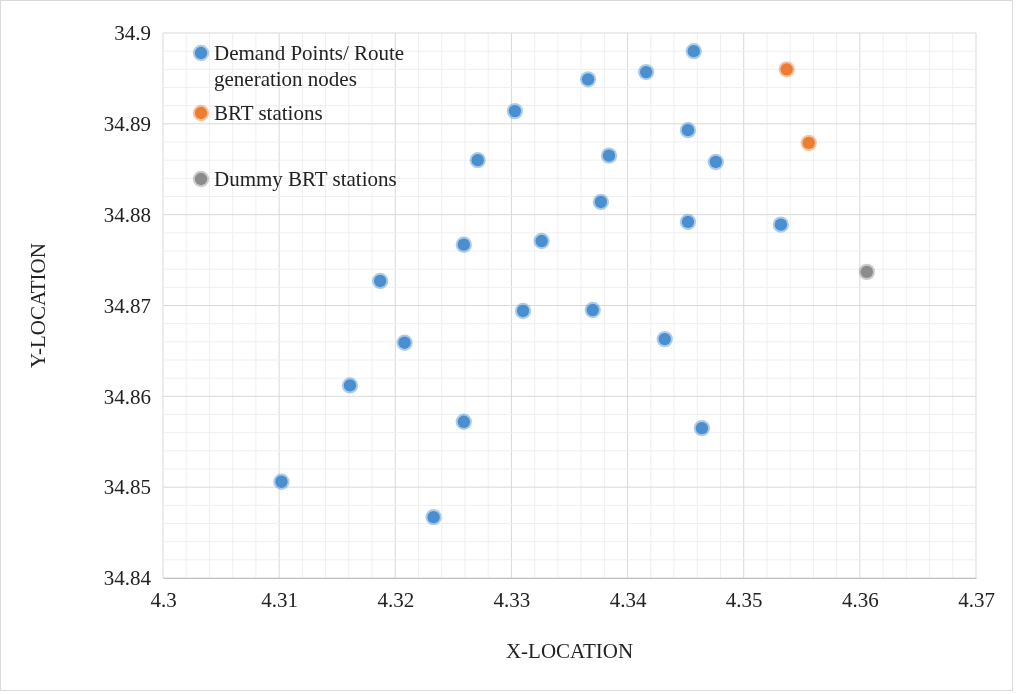 This screenshot has width=1016, height=694. Describe the element at coordinates (38, 305) in the screenshot. I see `y-axis-title: Y-LOCATION` at that location.